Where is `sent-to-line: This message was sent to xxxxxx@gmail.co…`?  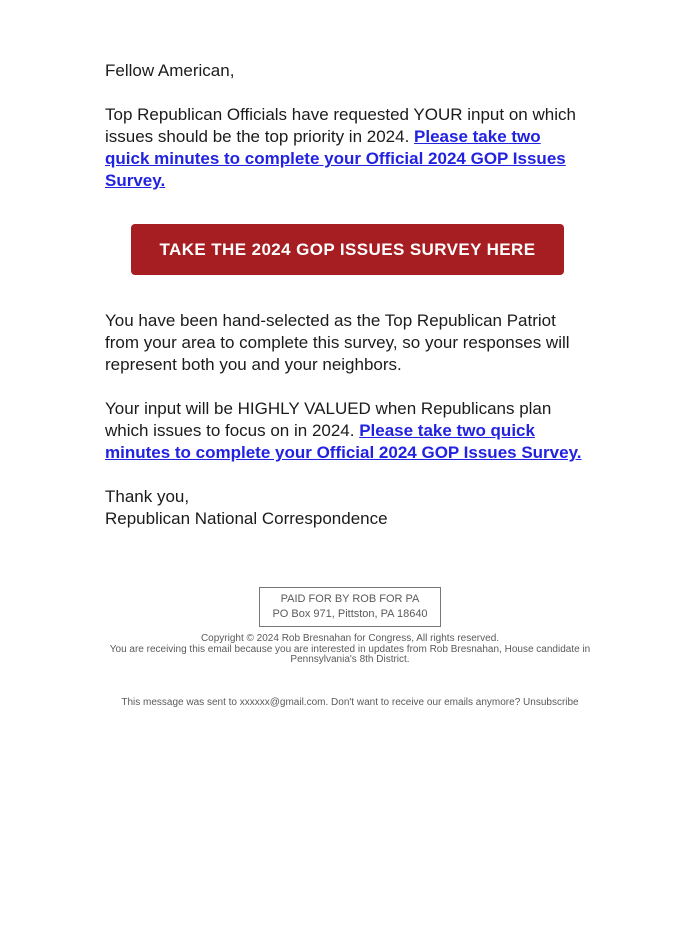
sent-to-line: This message was sent to xxxxxx@gmail.co… is located at coordinates (350, 703).